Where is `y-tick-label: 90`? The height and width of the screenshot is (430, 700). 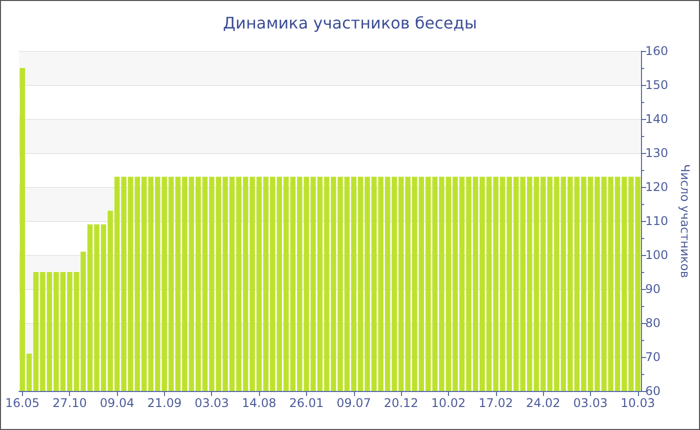
y-tick-label: 90 is located at coordinates (652, 289).